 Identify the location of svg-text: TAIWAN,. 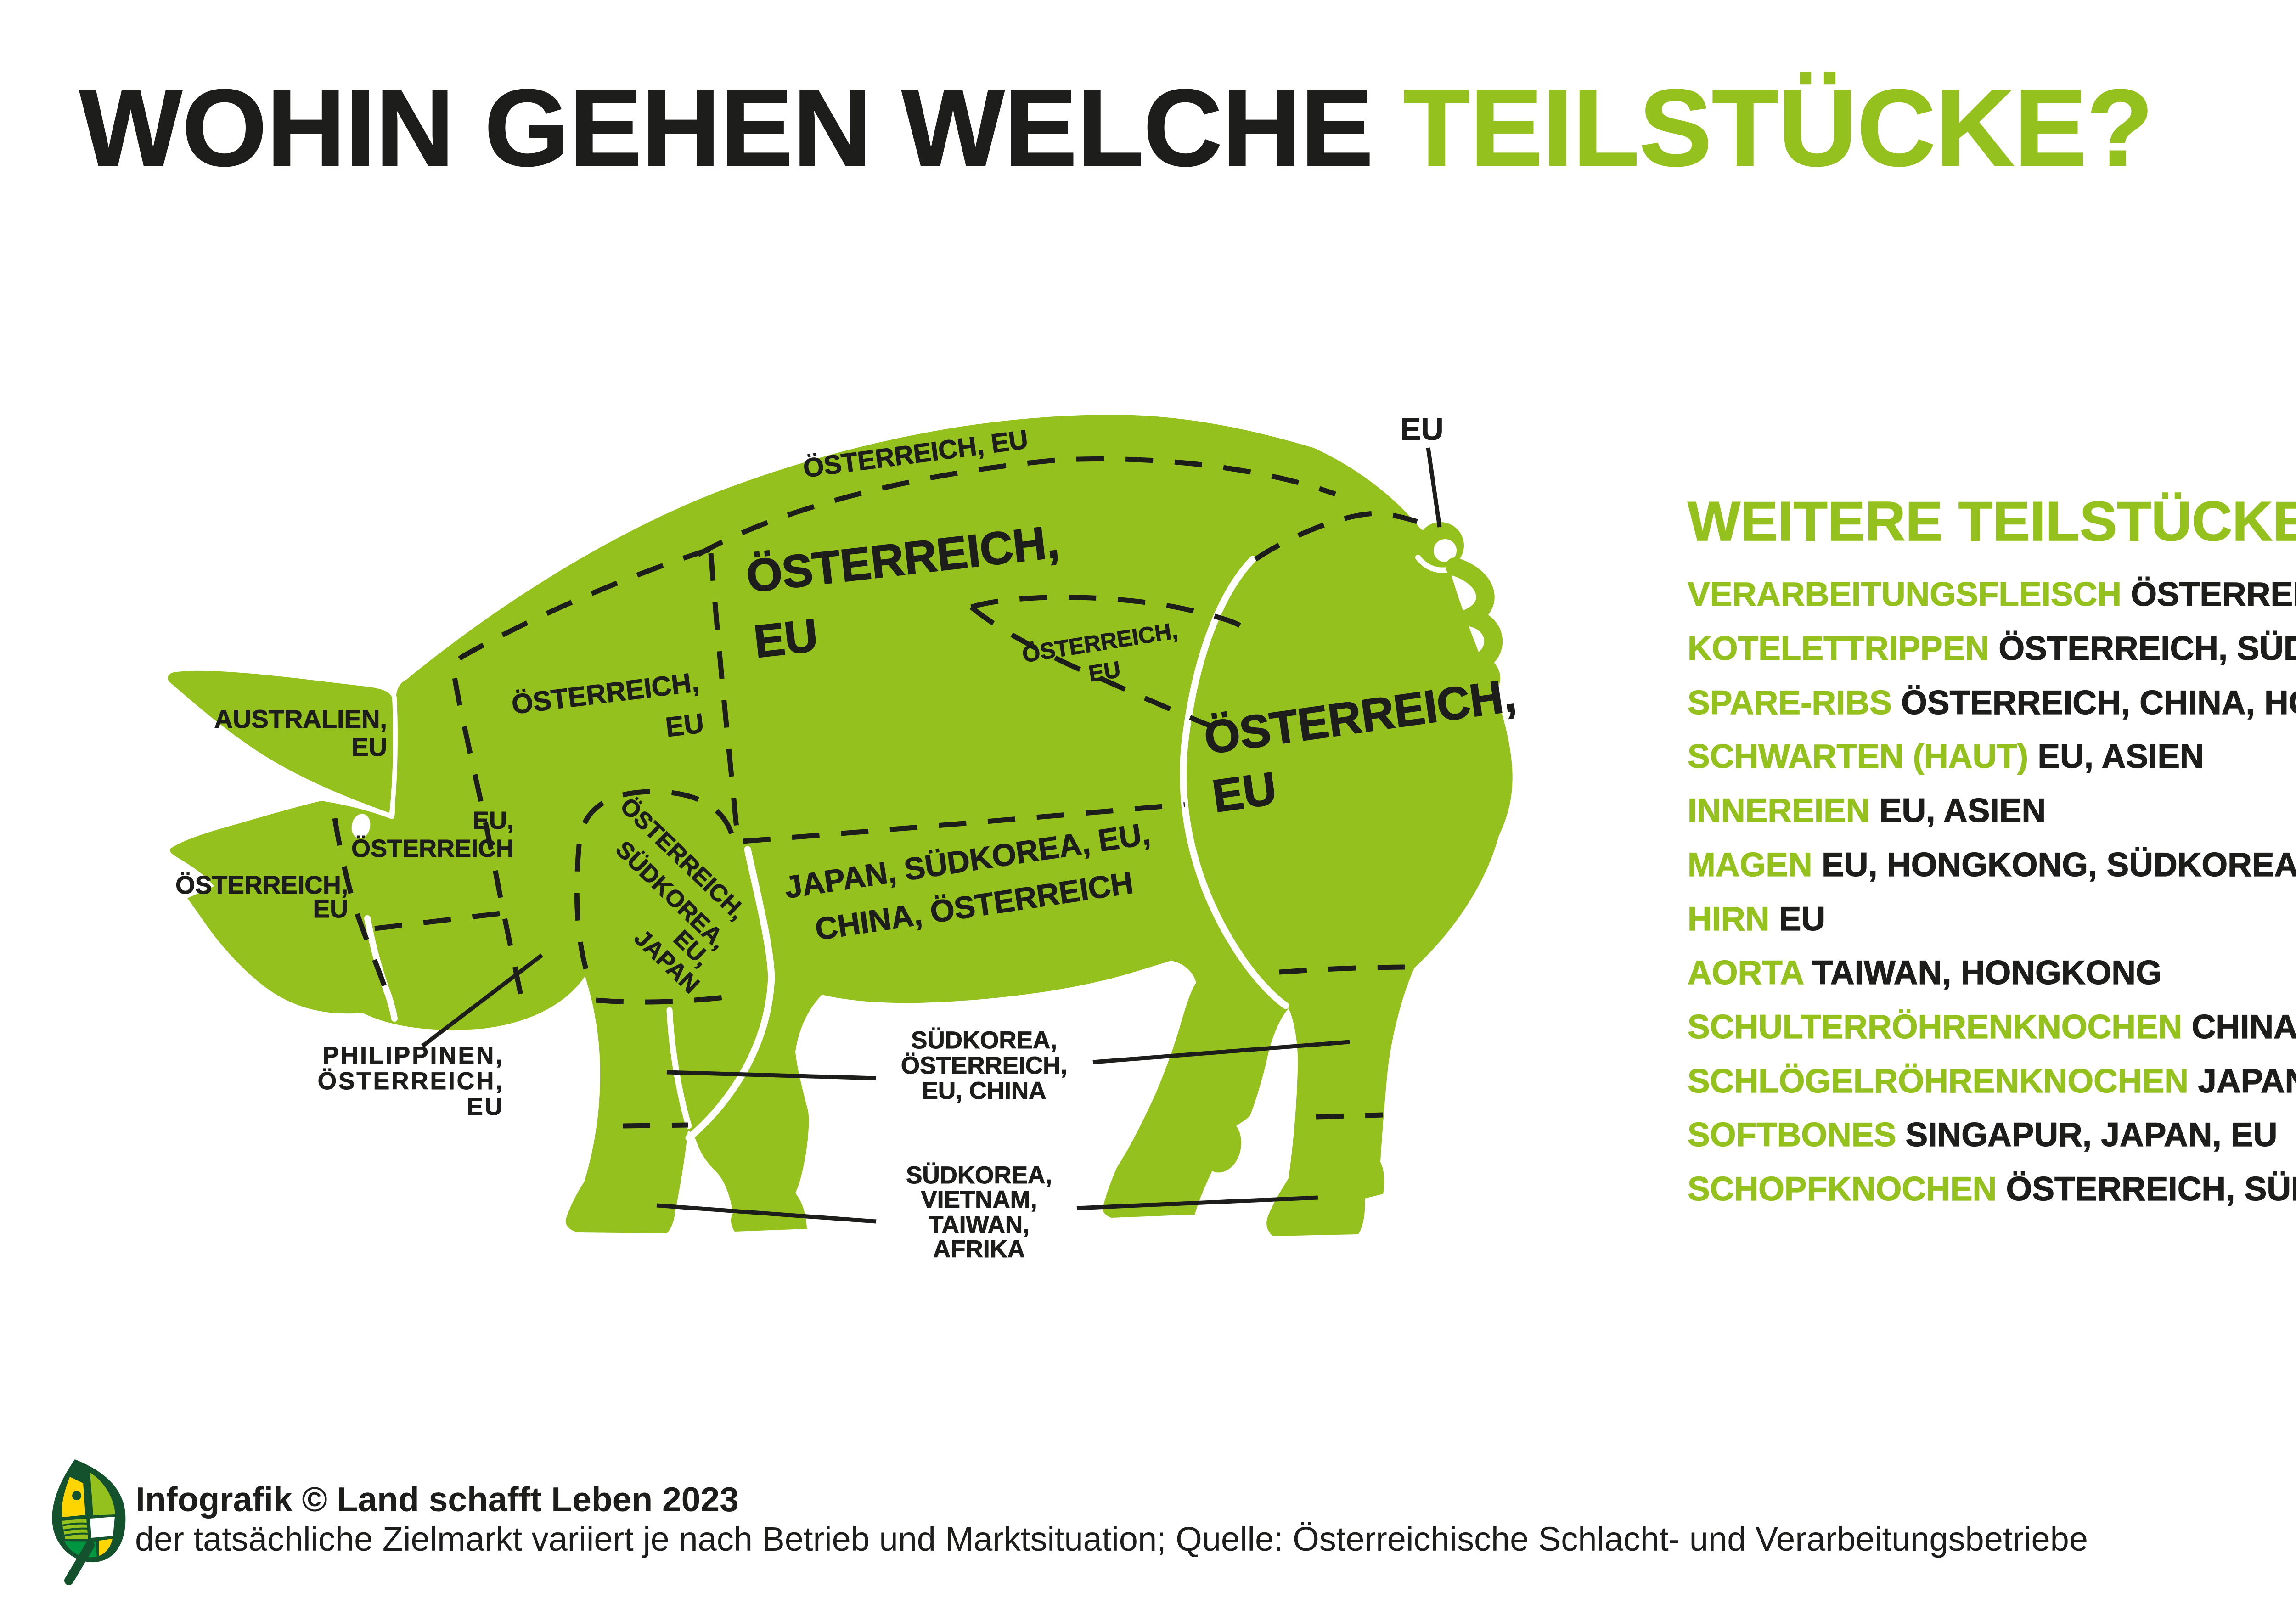
(980, 1225).